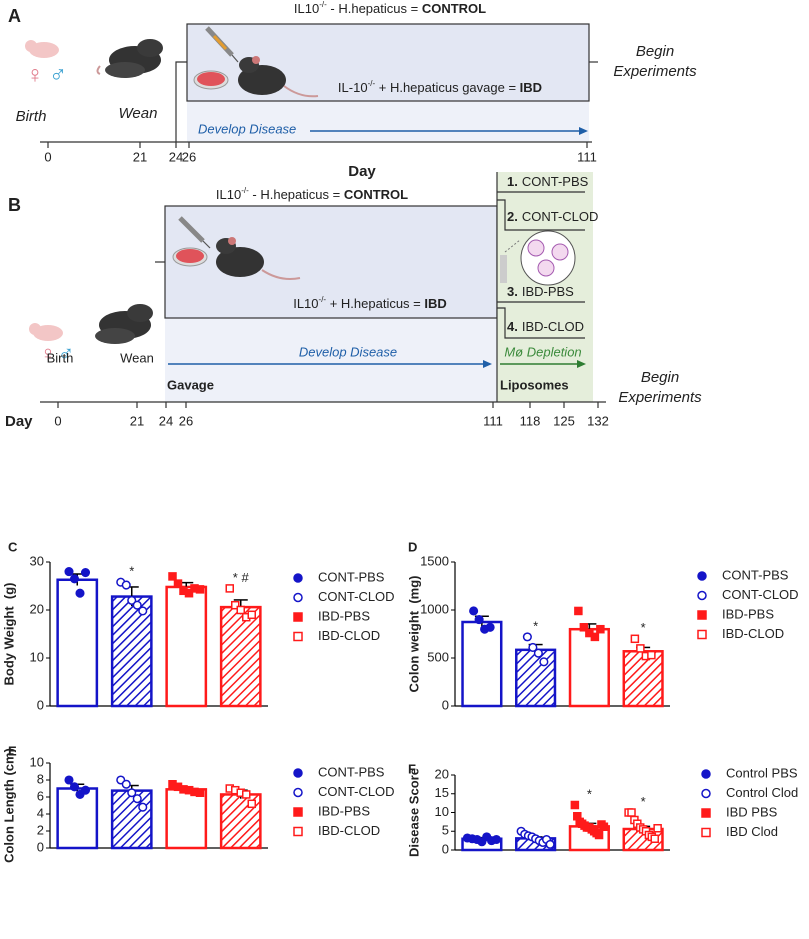 The width and height of the screenshot is (809, 939). I want to click on group-label: 4. IBD-CLOD, so click(545, 326).